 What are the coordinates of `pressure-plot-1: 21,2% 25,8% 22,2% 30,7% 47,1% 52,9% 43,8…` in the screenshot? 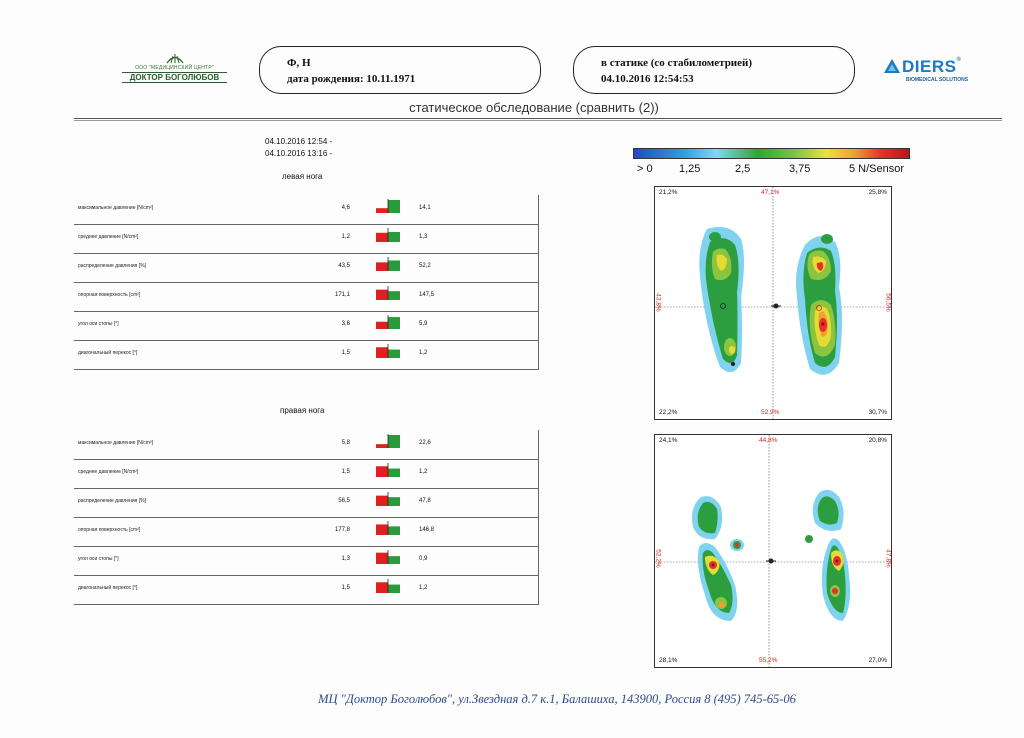 It's located at (773, 303).